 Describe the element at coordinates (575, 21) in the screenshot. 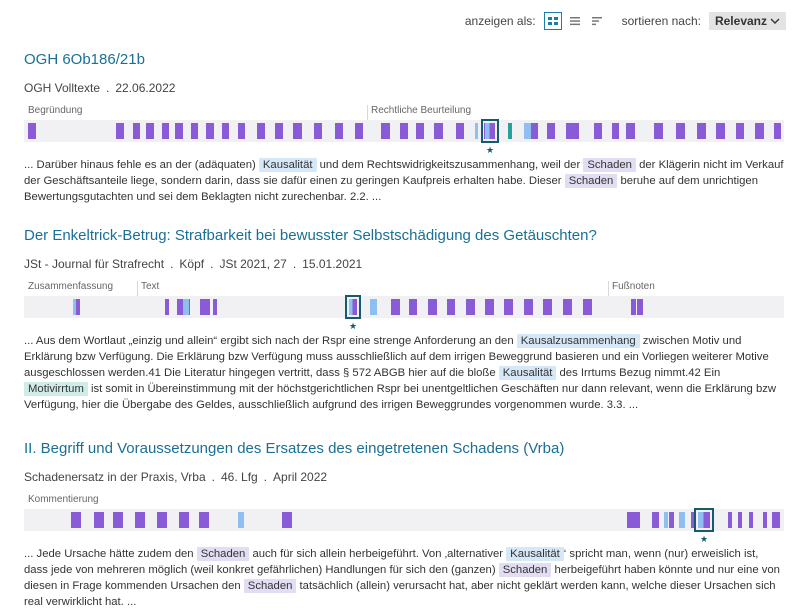

I see `view-list-button` at that location.